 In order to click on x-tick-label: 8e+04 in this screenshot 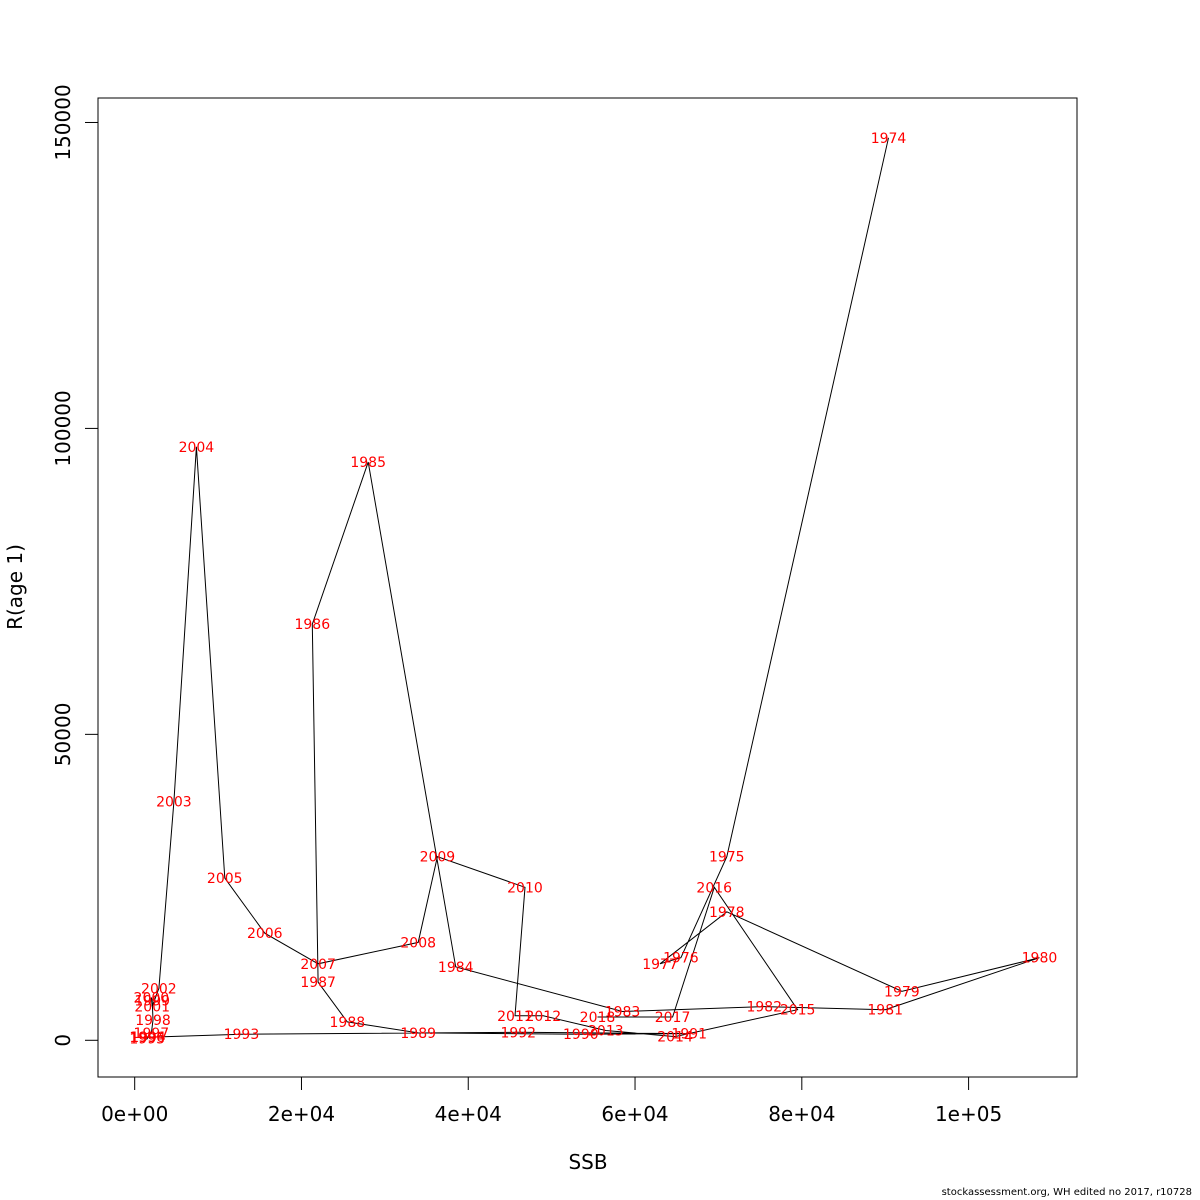, I will do `click(801, 1114)`.